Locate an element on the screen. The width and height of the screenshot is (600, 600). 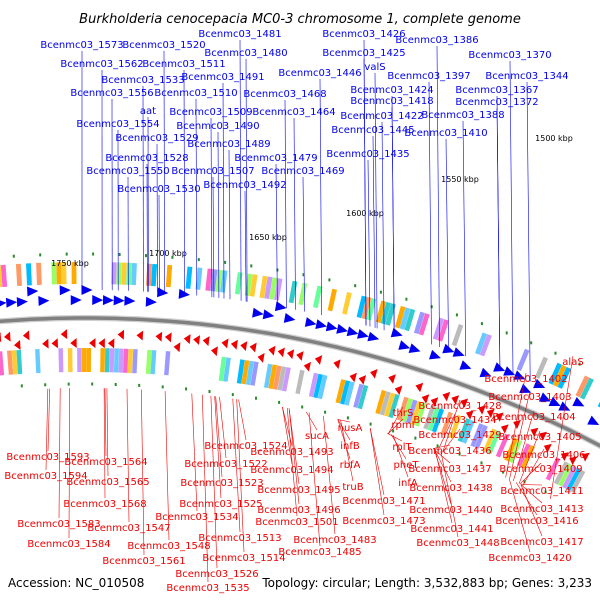
reverse-gene-label: Bcenmc03_1428 is located at coordinates (459, 406).